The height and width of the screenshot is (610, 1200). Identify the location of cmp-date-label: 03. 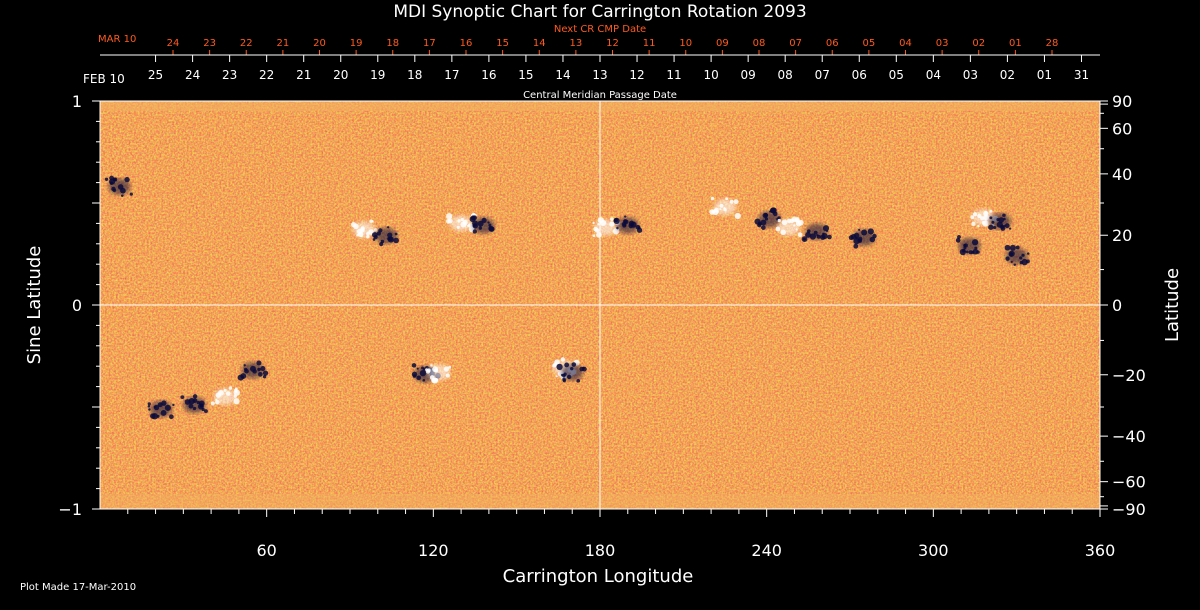
(970, 75).